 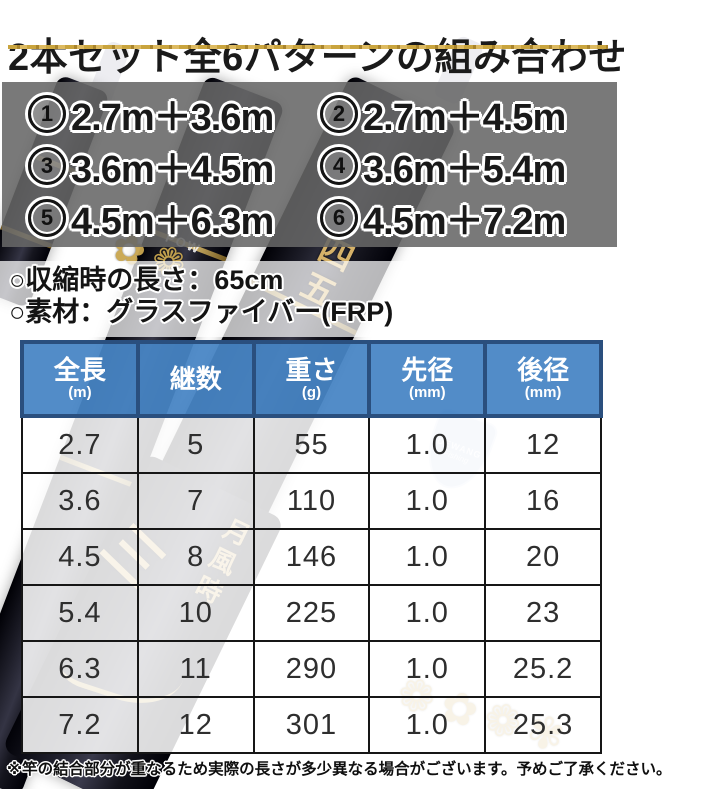 I want to click on col-header-label: 重さ, so click(x=311, y=370).